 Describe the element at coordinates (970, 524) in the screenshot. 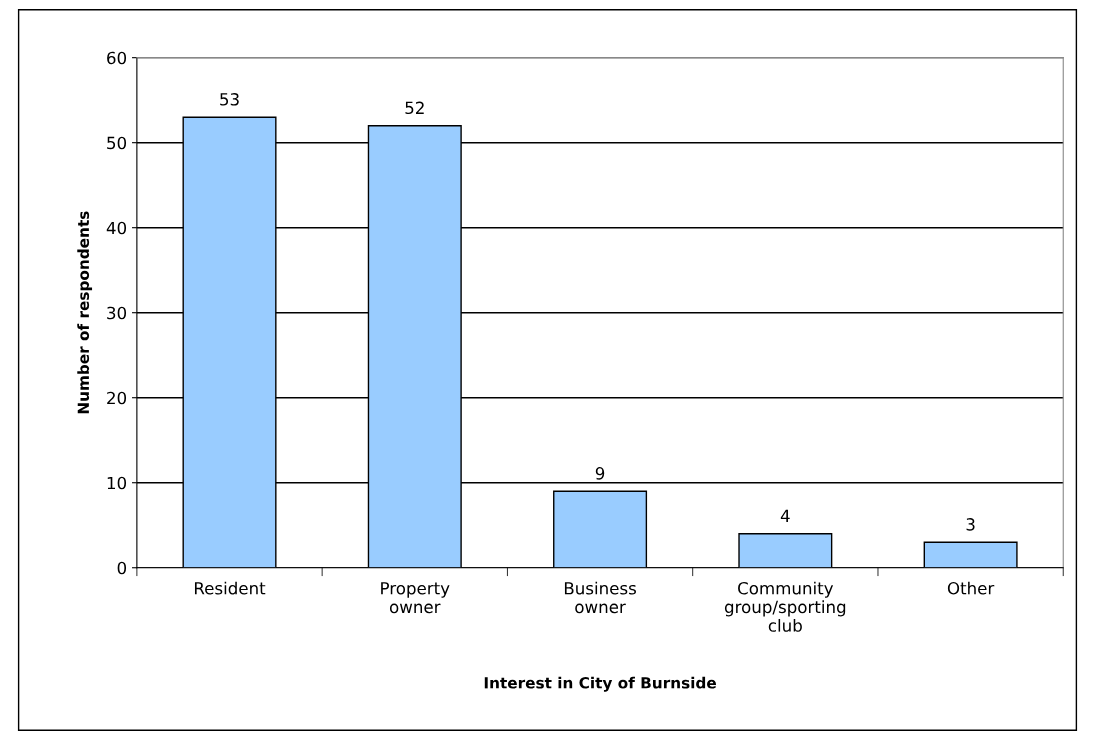

I see `data-label: 3` at that location.